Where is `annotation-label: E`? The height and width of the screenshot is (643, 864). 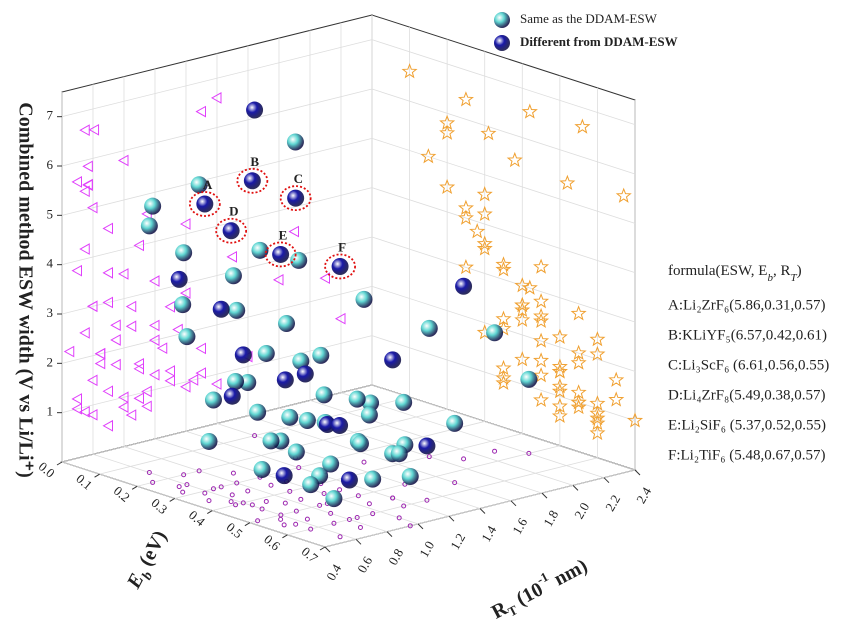
annotation-label: E is located at coordinates (283, 234).